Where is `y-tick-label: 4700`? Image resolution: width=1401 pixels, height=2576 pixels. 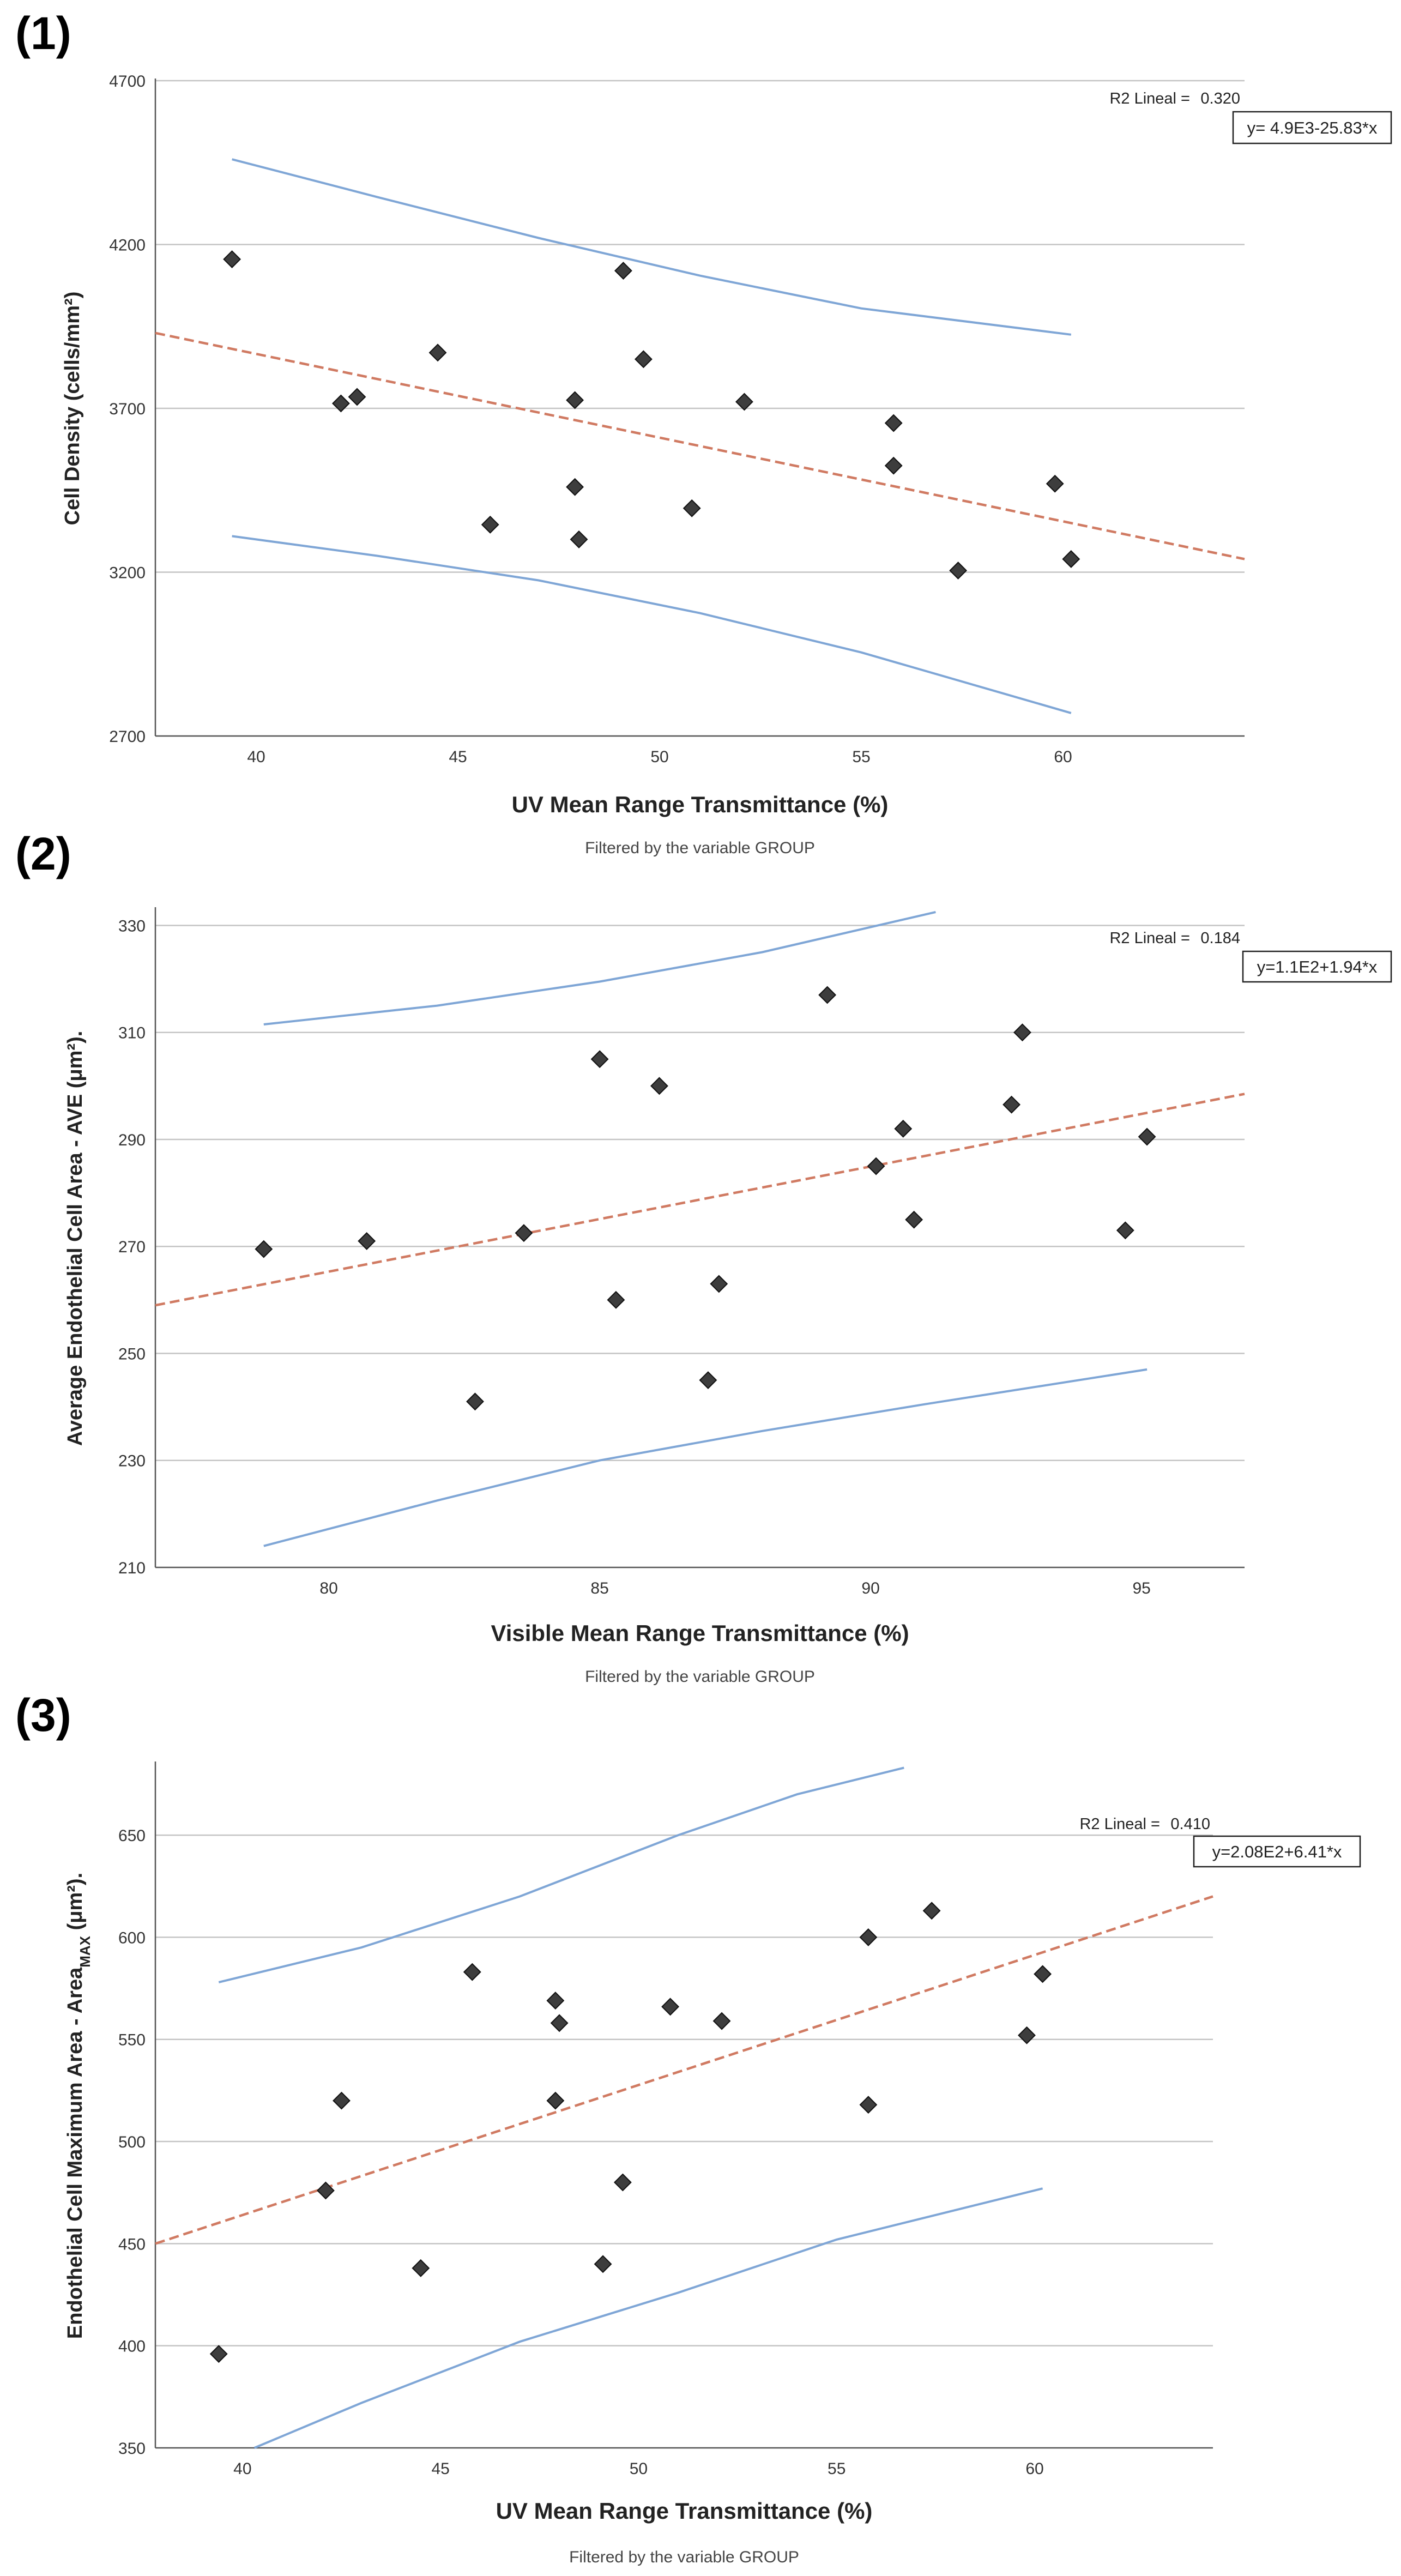
y-tick-label: 4700 is located at coordinates (127, 82).